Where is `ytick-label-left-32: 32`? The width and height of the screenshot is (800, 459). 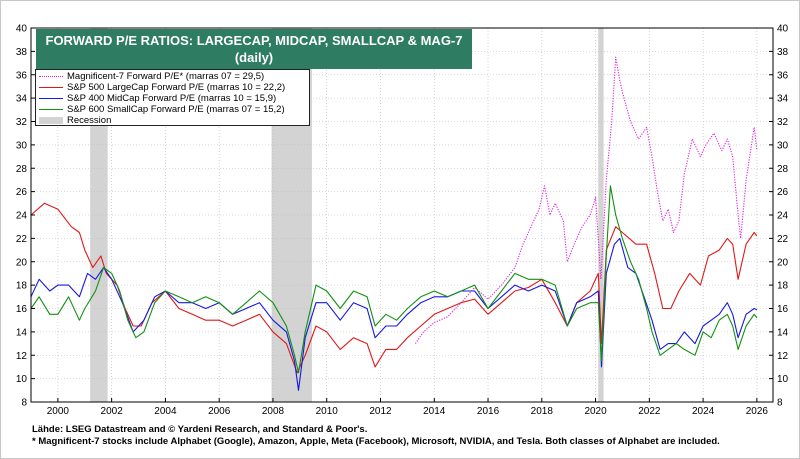
ytick-label-left-32: 32 is located at coordinates (22, 122).